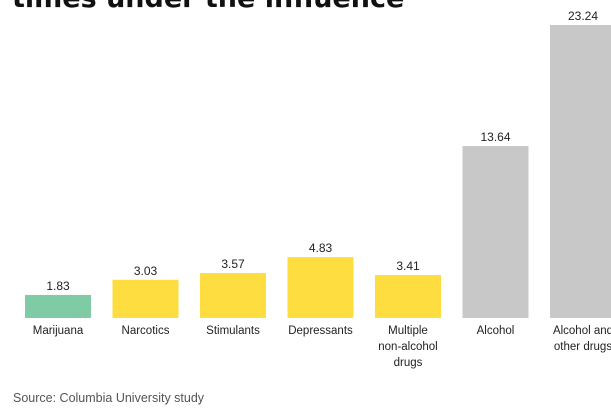 The image size is (611, 413). I want to click on category-label: Marijuana, so click(58, 331).